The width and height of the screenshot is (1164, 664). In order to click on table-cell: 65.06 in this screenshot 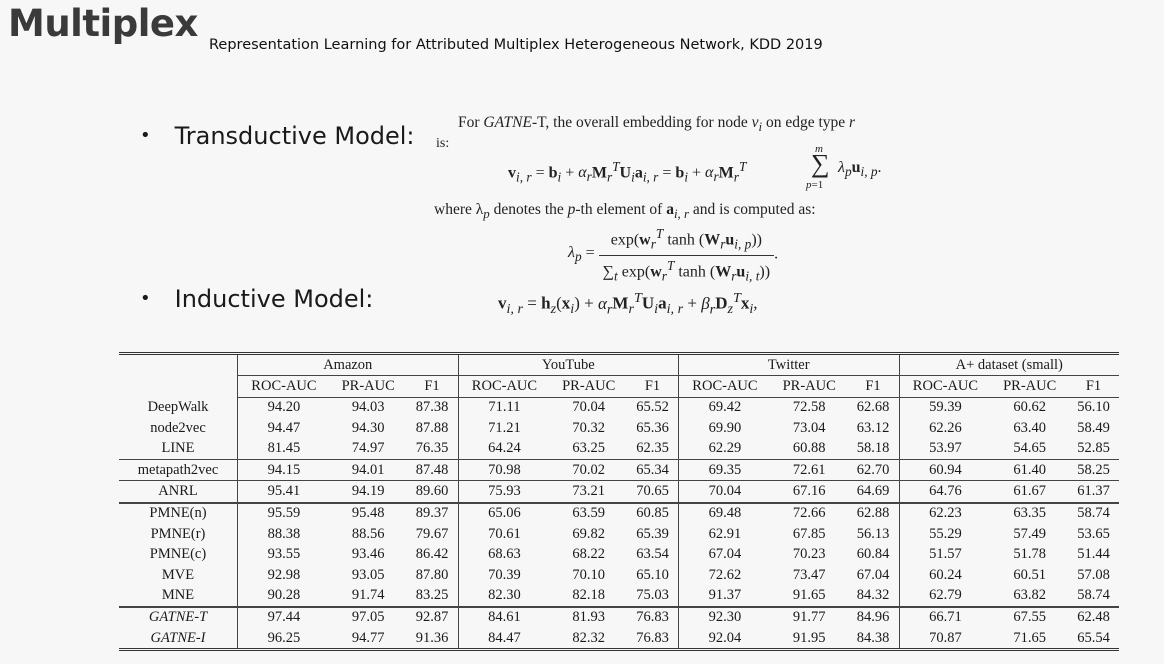, I will do `click(504, 513)`.